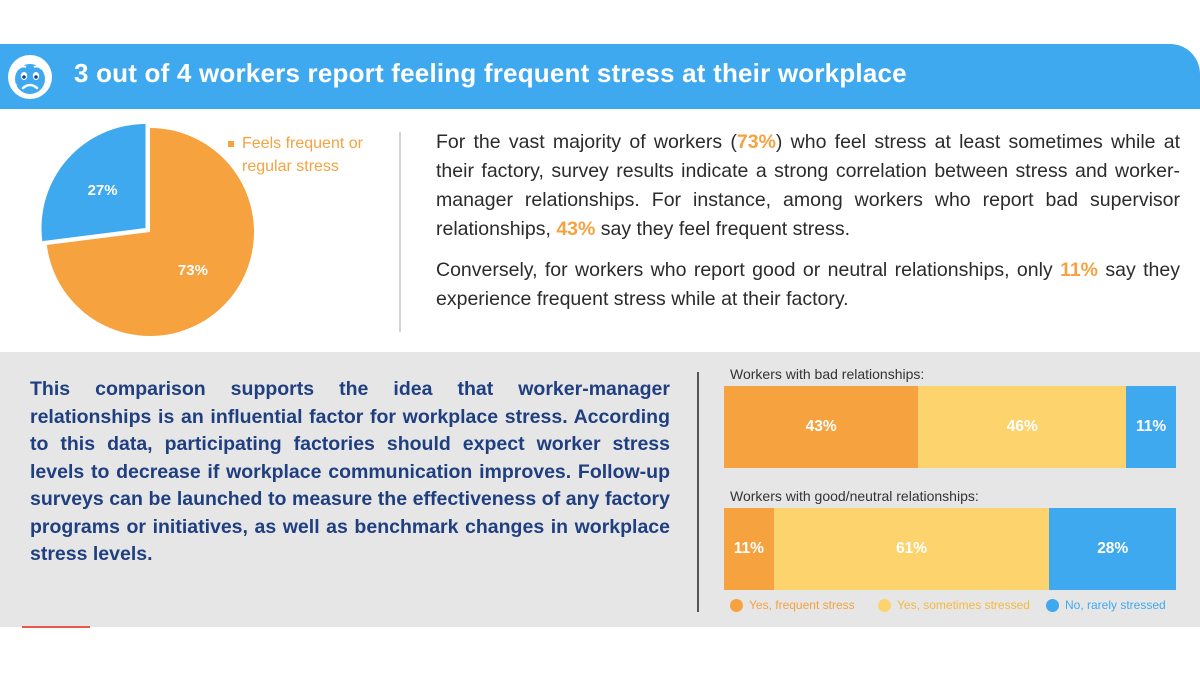  Describe the element at coordinates (911, 549) in the screenshot. I see `bar-segment-1-1: 61%` at that location.